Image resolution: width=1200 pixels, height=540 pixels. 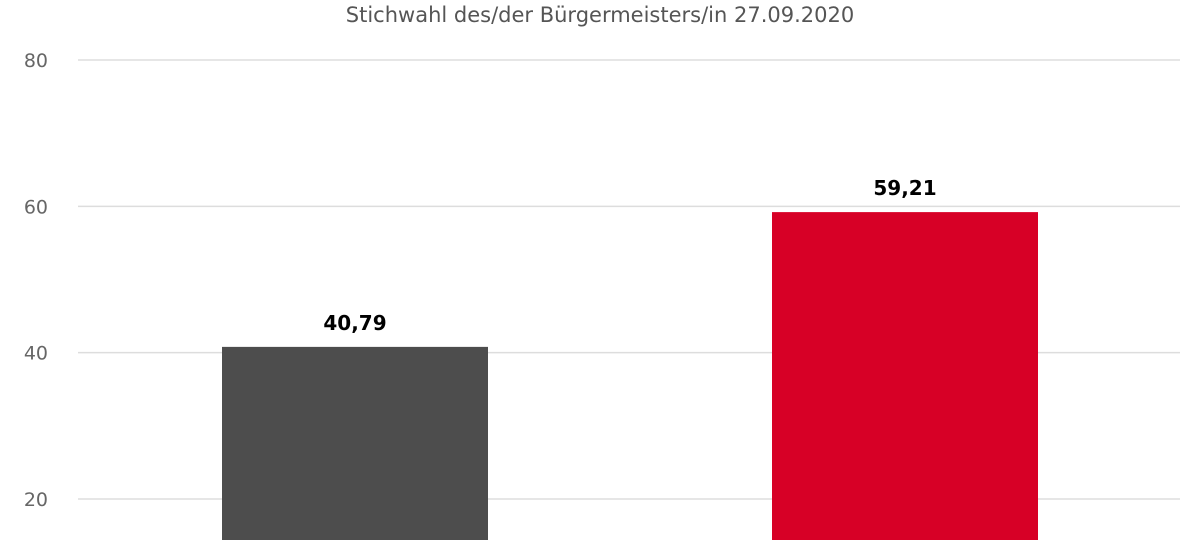 What do you see at coordinates (36, 207) in the screenshot?
I see `y-tick-label-60: 60` at bounding box center [36, 207].